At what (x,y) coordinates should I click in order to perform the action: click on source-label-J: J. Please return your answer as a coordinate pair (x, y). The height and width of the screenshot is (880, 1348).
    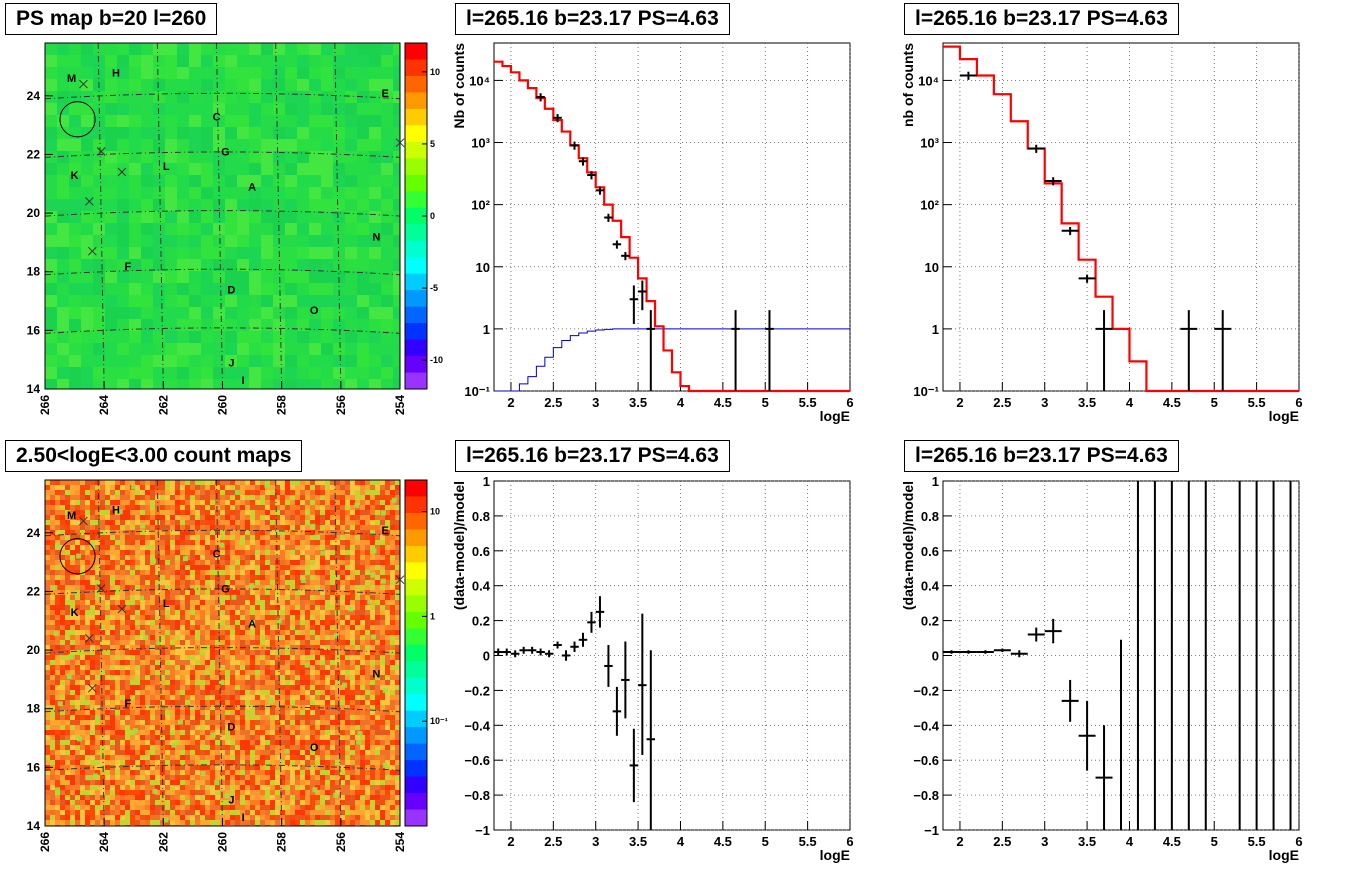
    Looking at the image, I should click on (231, 801).